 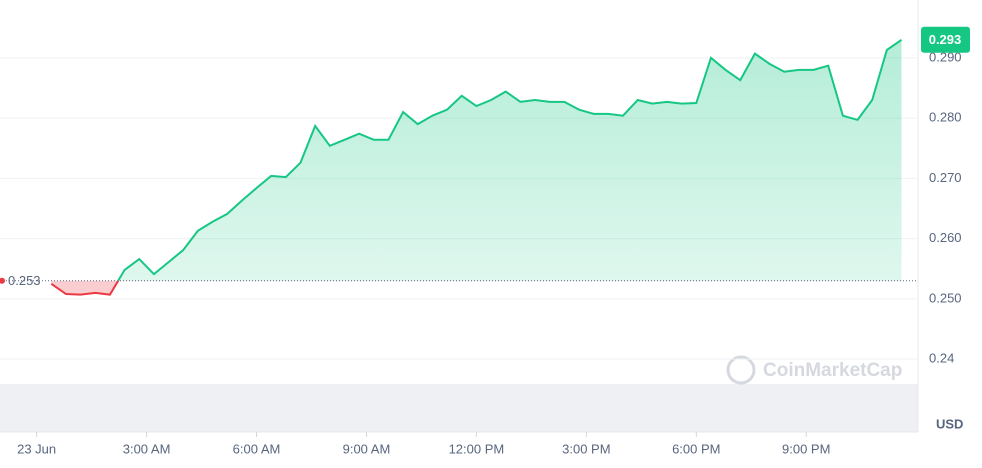 What do you see at coordinates (696, 448) in the screenshot?
I see `x-tick-label: 6:00 PM` at bounding box center [696, 448].